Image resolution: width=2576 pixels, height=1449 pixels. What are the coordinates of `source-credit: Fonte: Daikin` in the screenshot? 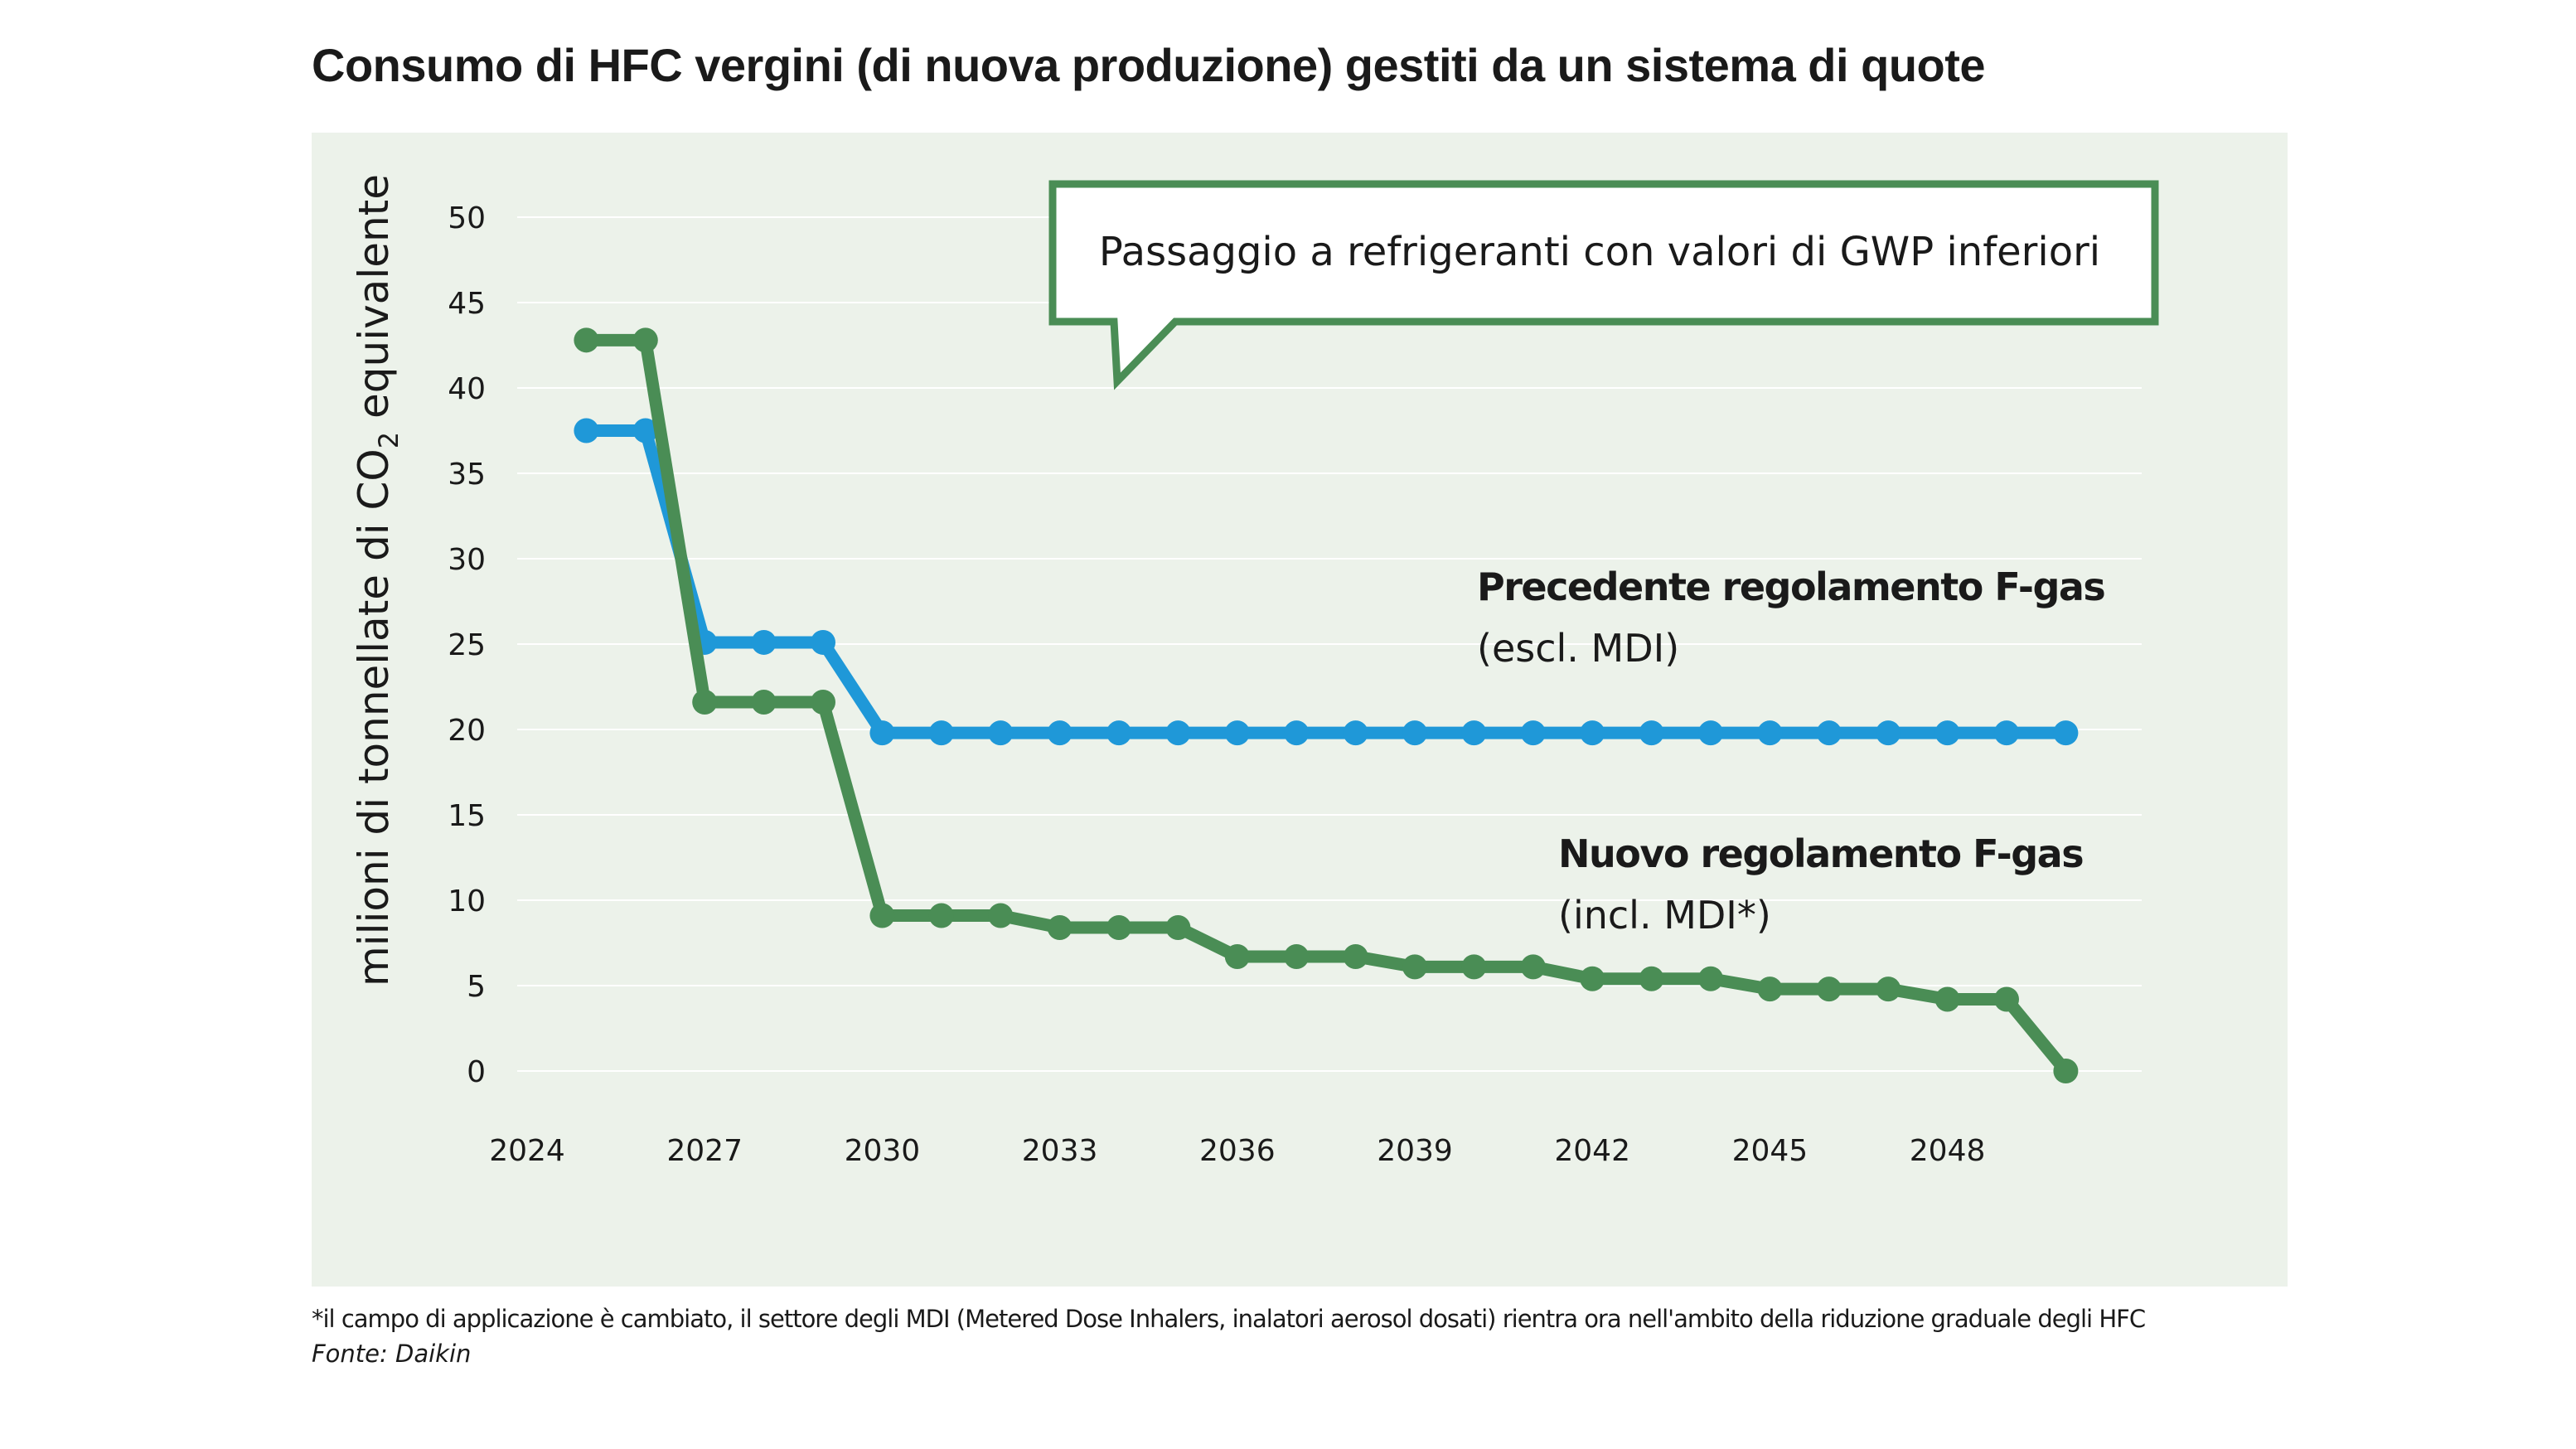 It's located at (392, 1354).